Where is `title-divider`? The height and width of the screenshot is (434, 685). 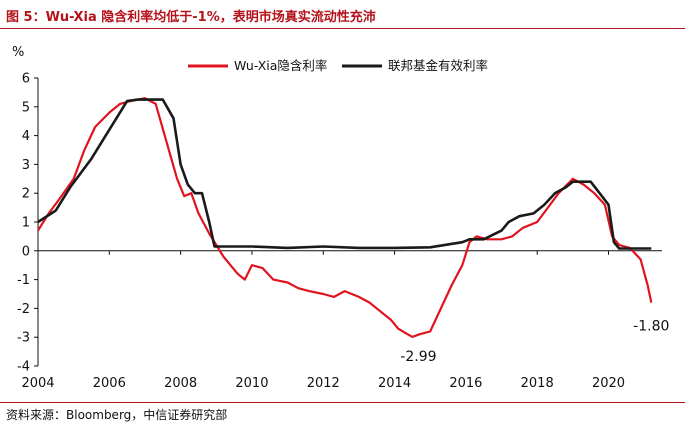 title-divider is located at coordinates (342, 28).